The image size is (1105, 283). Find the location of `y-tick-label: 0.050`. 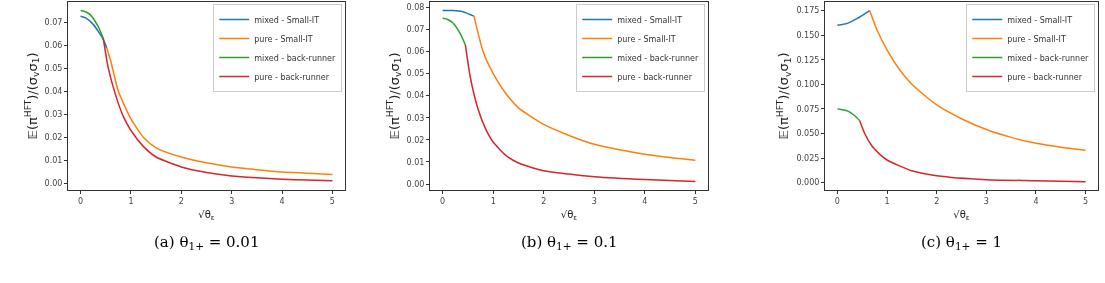

y-tick-label: 0.050 is located at coordinates (808, 134).